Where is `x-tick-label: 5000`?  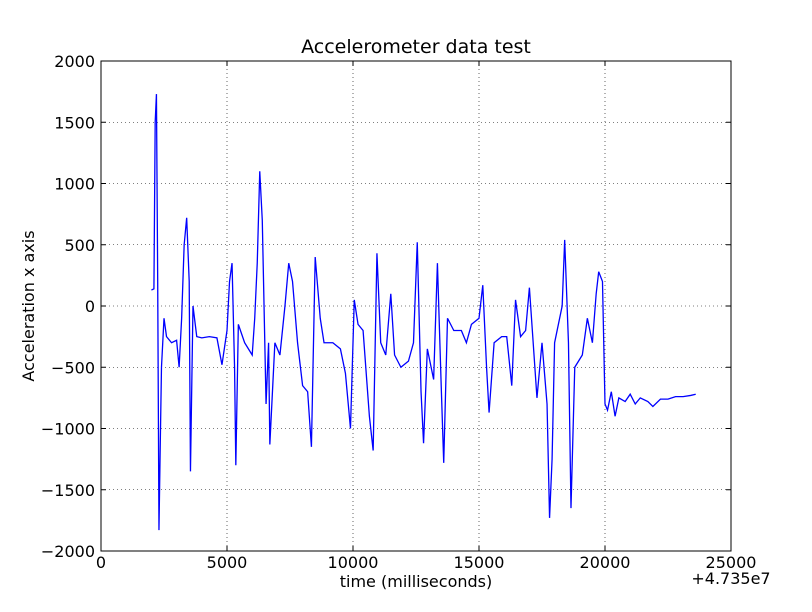 x-tick-label: 5000 is located at coordinates (227, 562).